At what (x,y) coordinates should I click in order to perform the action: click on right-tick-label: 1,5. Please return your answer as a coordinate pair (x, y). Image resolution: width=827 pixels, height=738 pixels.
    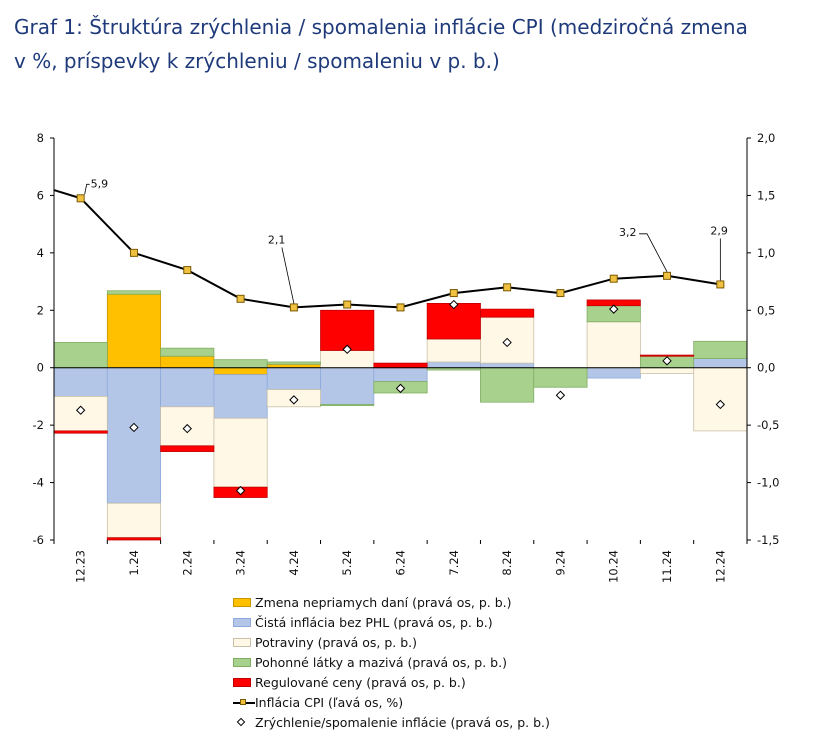
    Looking at the image, I should click on (766, 195).